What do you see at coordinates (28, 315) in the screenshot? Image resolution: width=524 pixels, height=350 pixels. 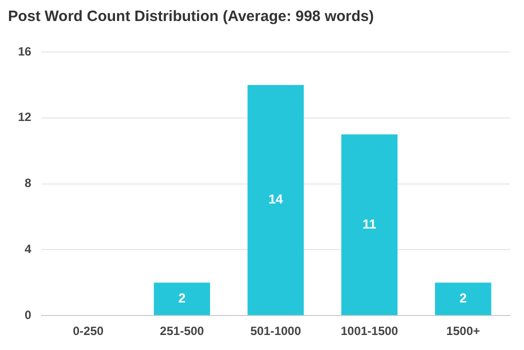 I see `y-tick-label: 0` at bounding box center [28, 315].